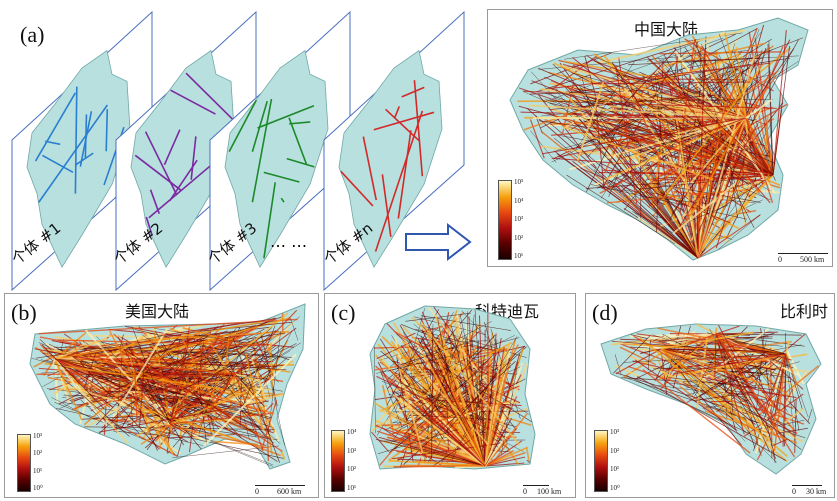 This screenshot has height=501, width=837. Describe the element at coordinates (615, 460) in the screenshot. I see `belgium-legend-ticks: 10³ 10² 10¹ 10⁰` at that location.